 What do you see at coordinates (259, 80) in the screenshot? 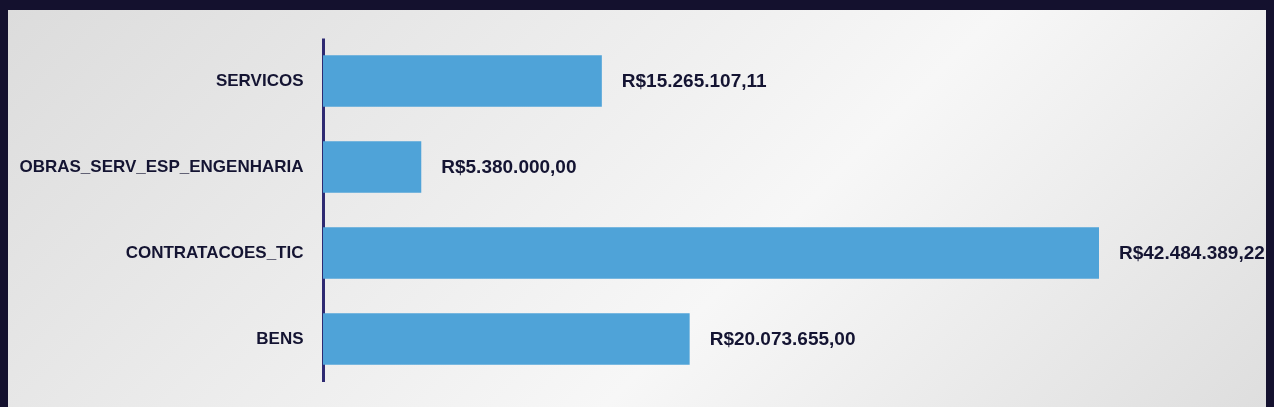
I see `y-tick-label: SERVICOS` at bounding box center [259, 80].